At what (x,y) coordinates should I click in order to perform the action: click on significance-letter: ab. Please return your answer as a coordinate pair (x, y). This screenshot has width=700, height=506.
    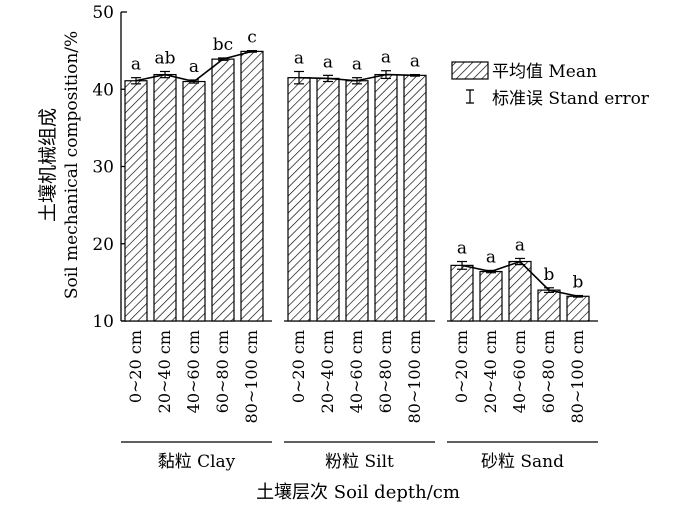
    Looking at the image, I should click on (164, 58).